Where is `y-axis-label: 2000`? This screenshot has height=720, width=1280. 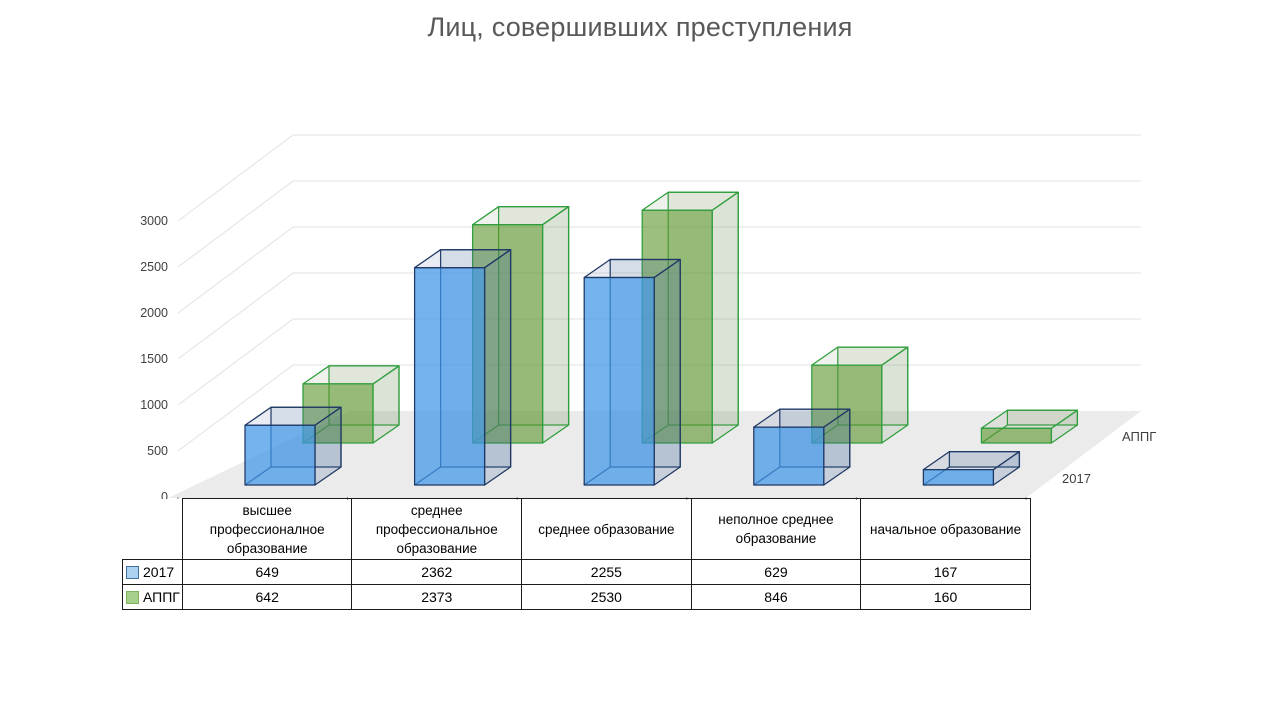
y-axis-label: 2000 is located at coordinates (154, 313).